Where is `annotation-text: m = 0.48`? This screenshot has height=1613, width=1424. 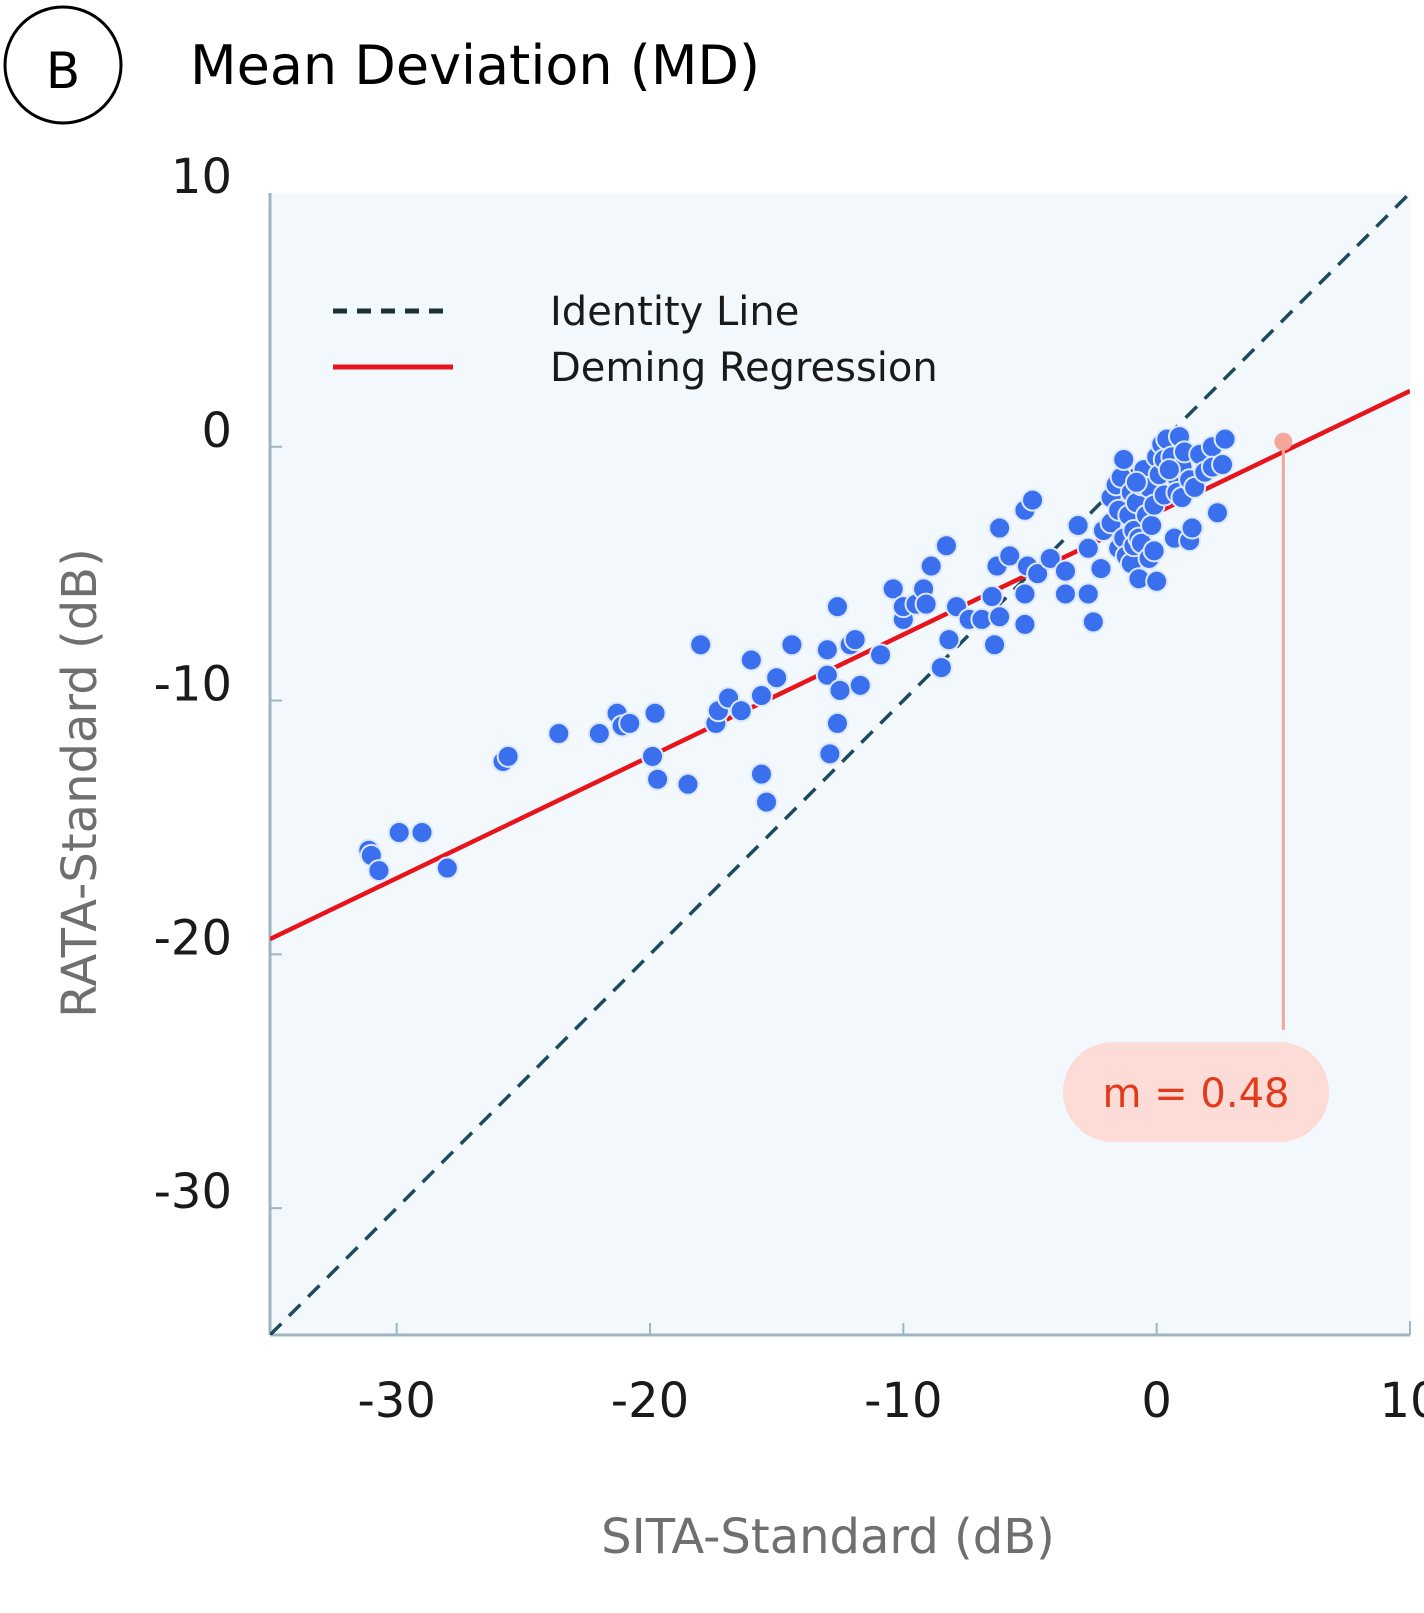 annotation-text: m = 0.48 is located at coordinates (1196, 1094).